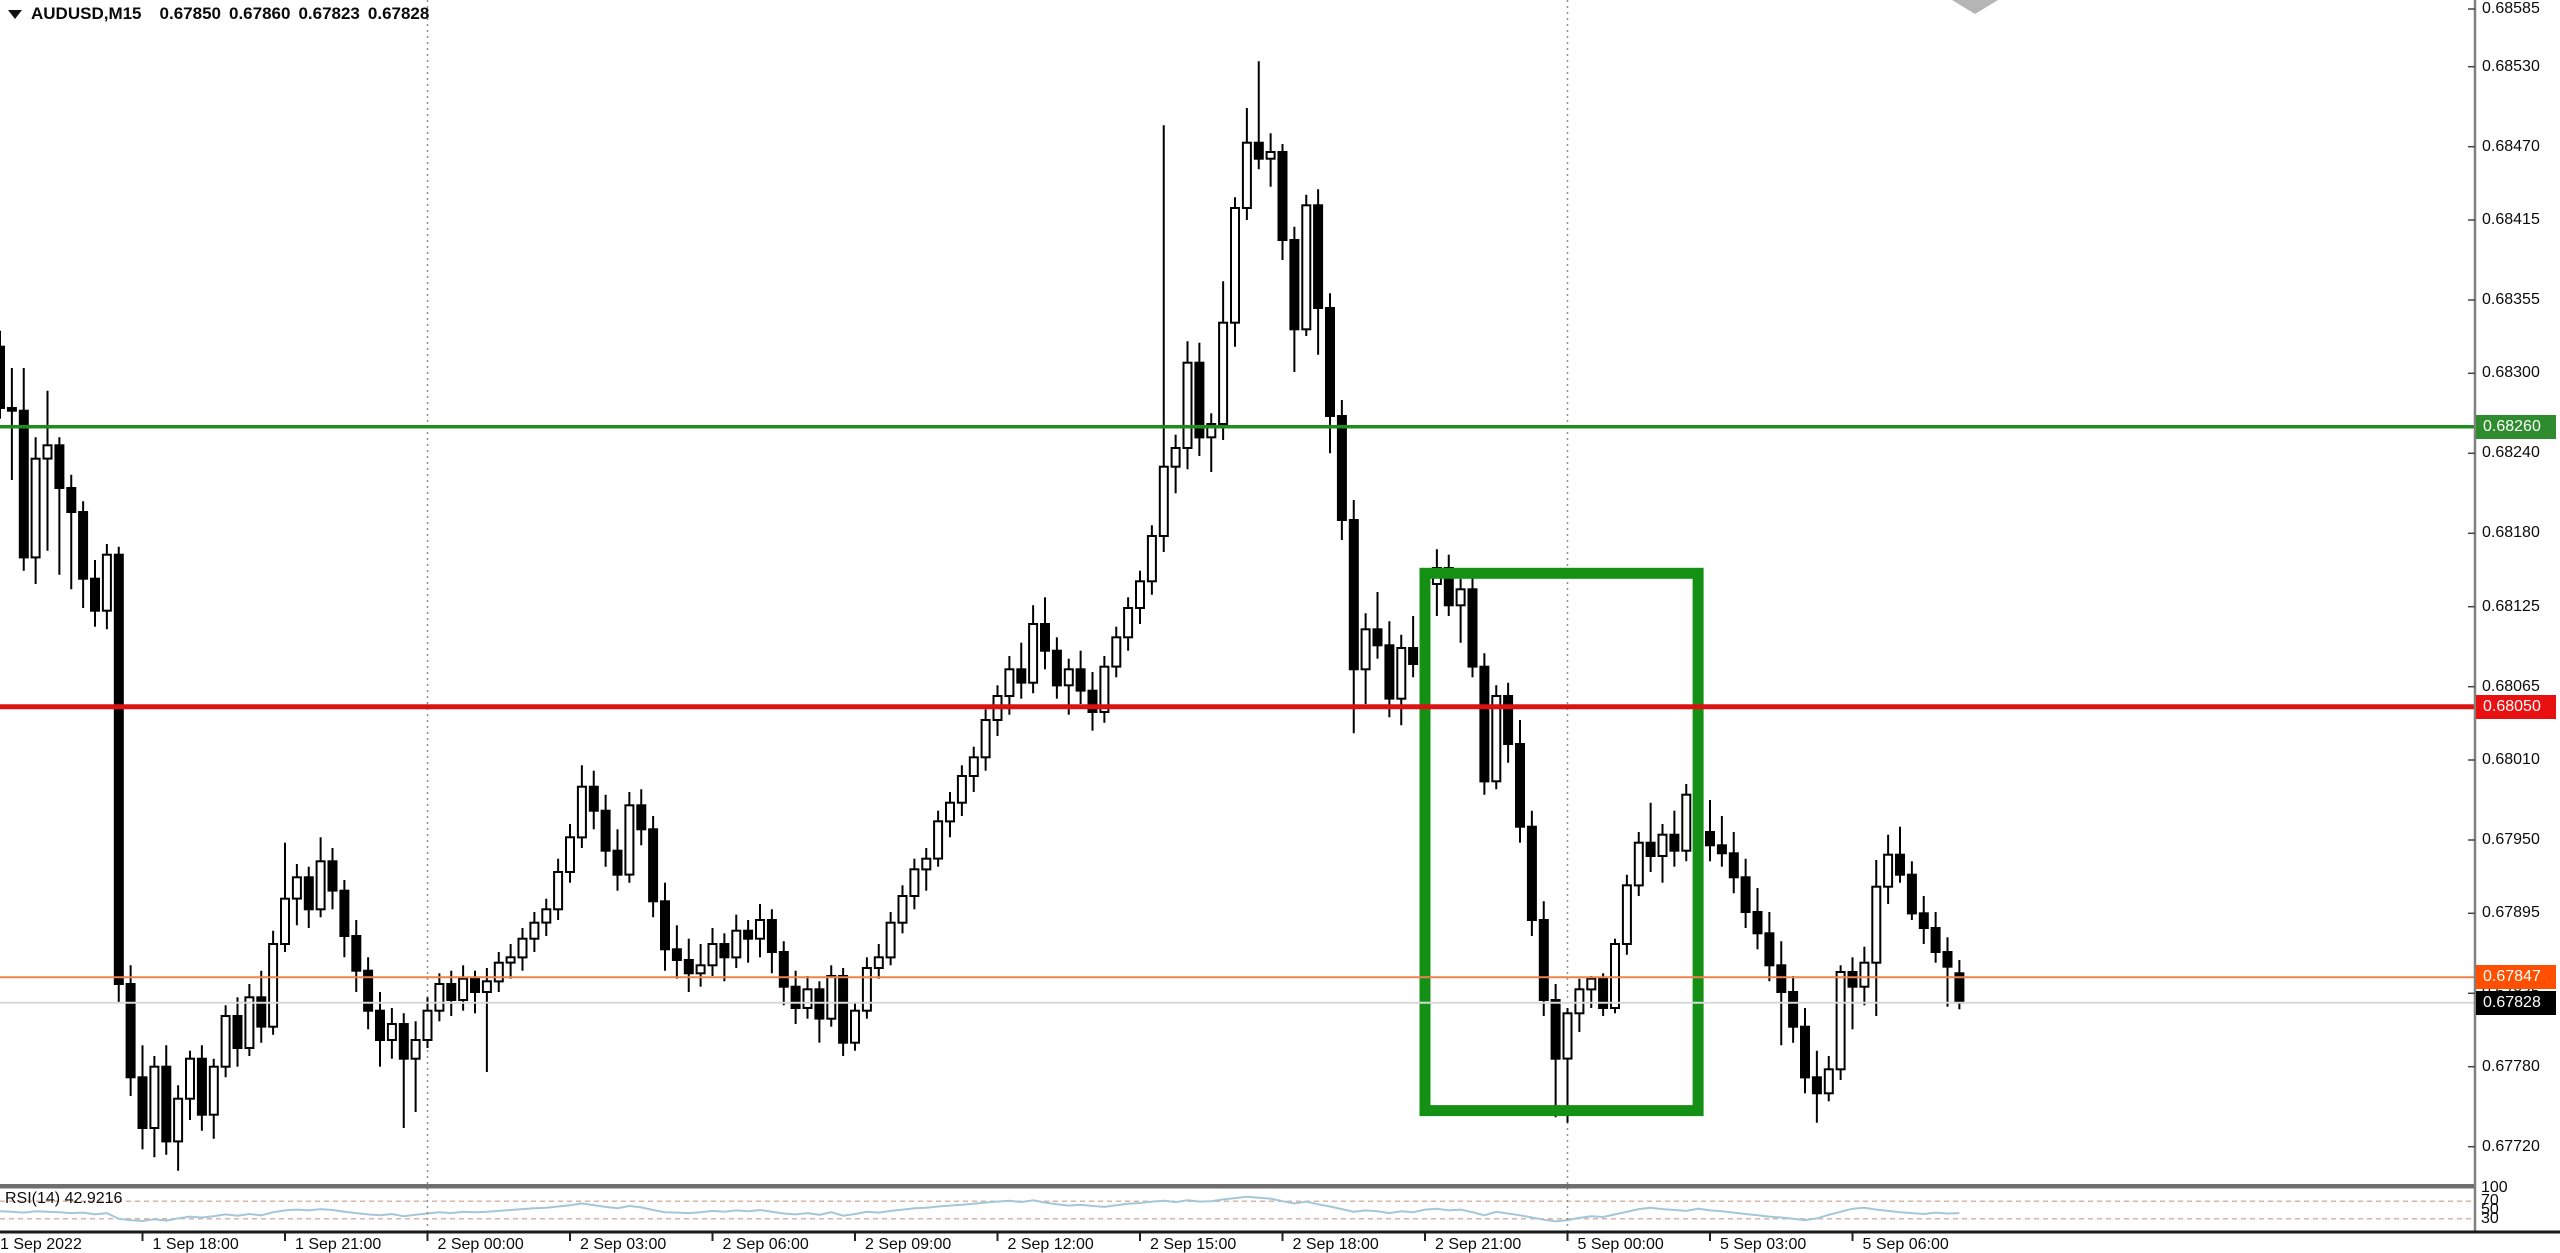 The height and width of the screenshot is (1253, 2560). I want to click on price-axis-label: 0.68585, so click(2511, 8).